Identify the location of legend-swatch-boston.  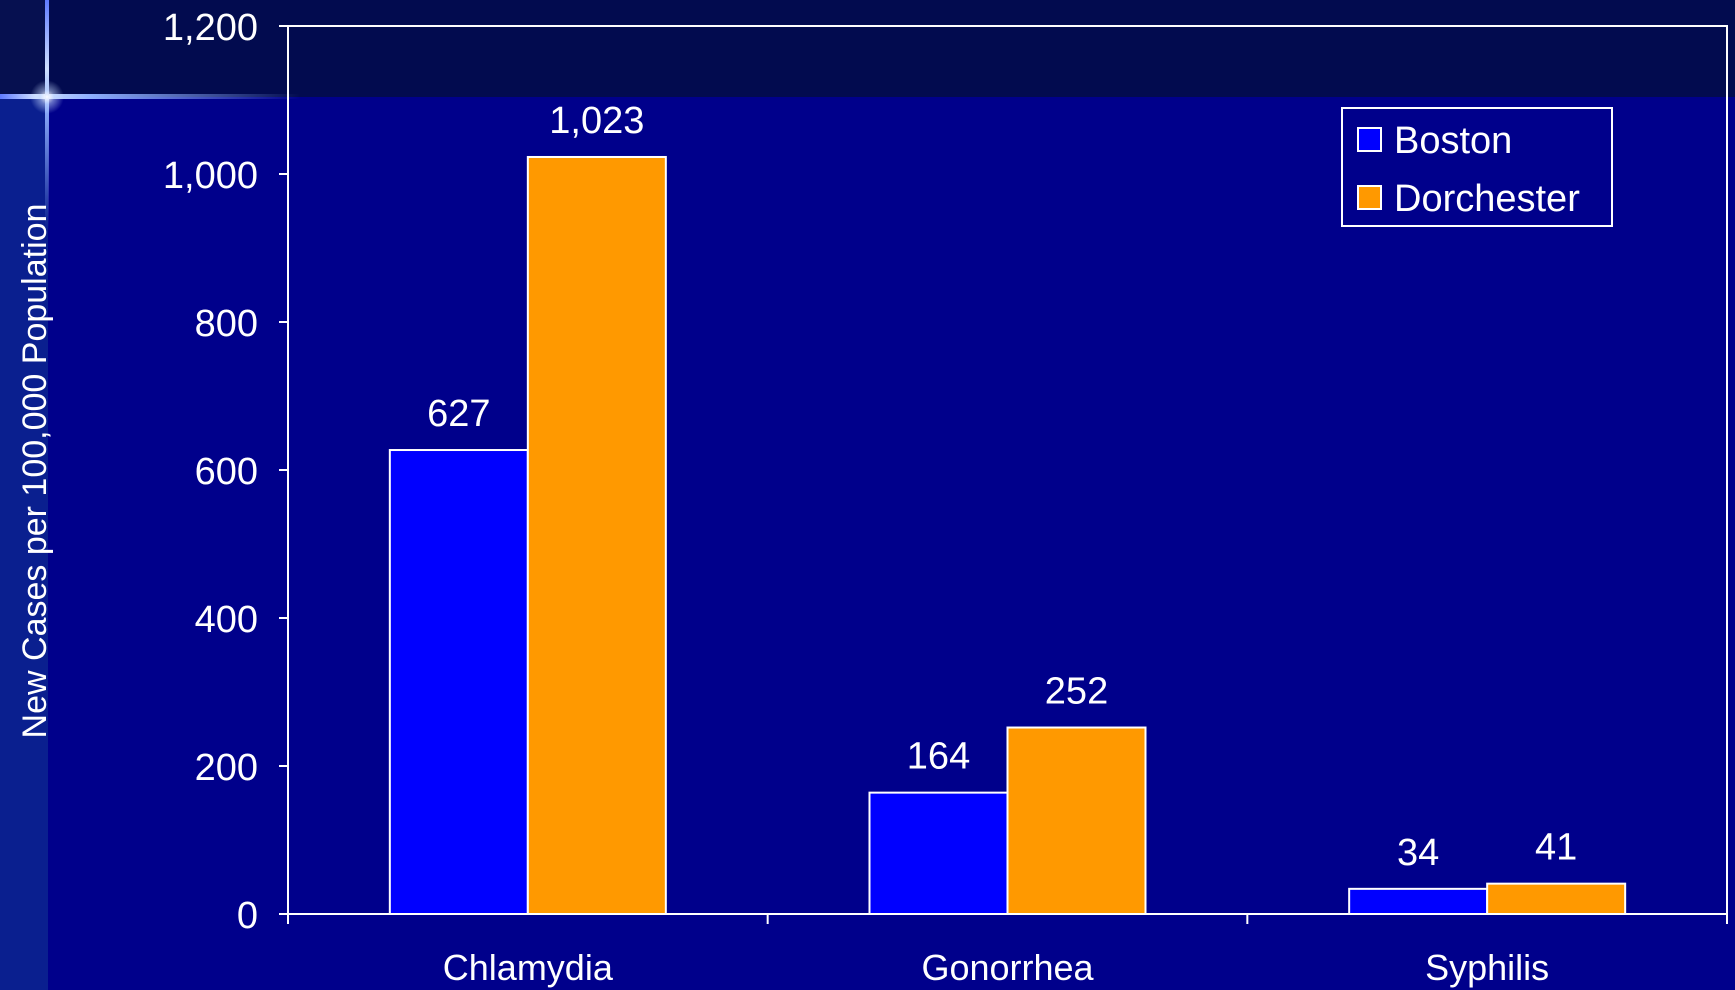
(1369, 139).